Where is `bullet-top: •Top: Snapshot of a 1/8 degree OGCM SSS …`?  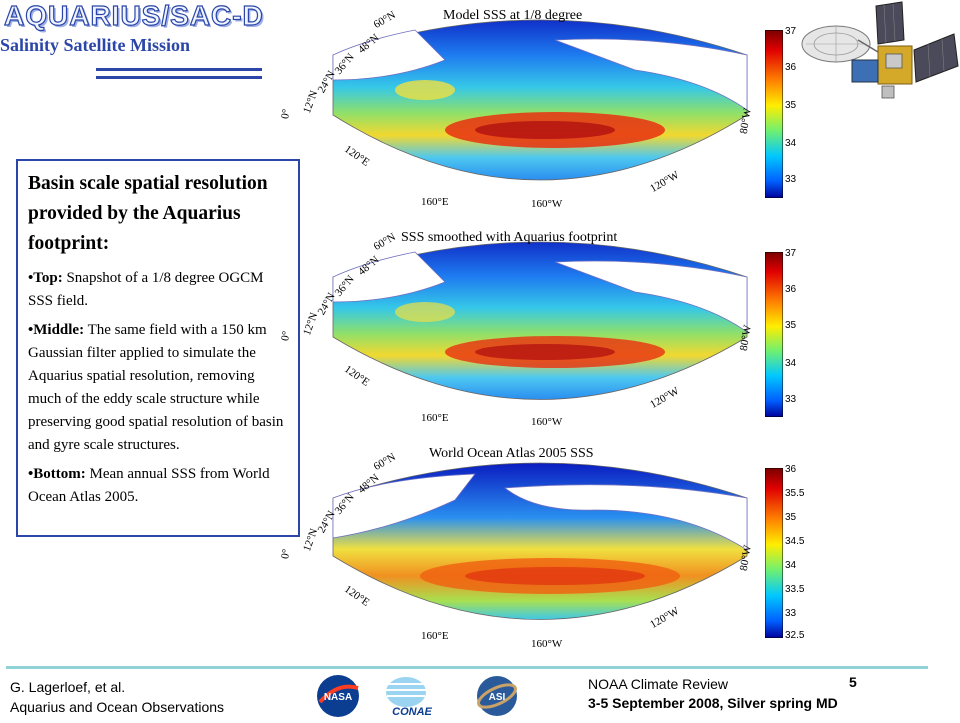
bullet-top: •Top: Snapshot of a 1/8 degree OGCM SSS … is located at coordinates (159, 290).